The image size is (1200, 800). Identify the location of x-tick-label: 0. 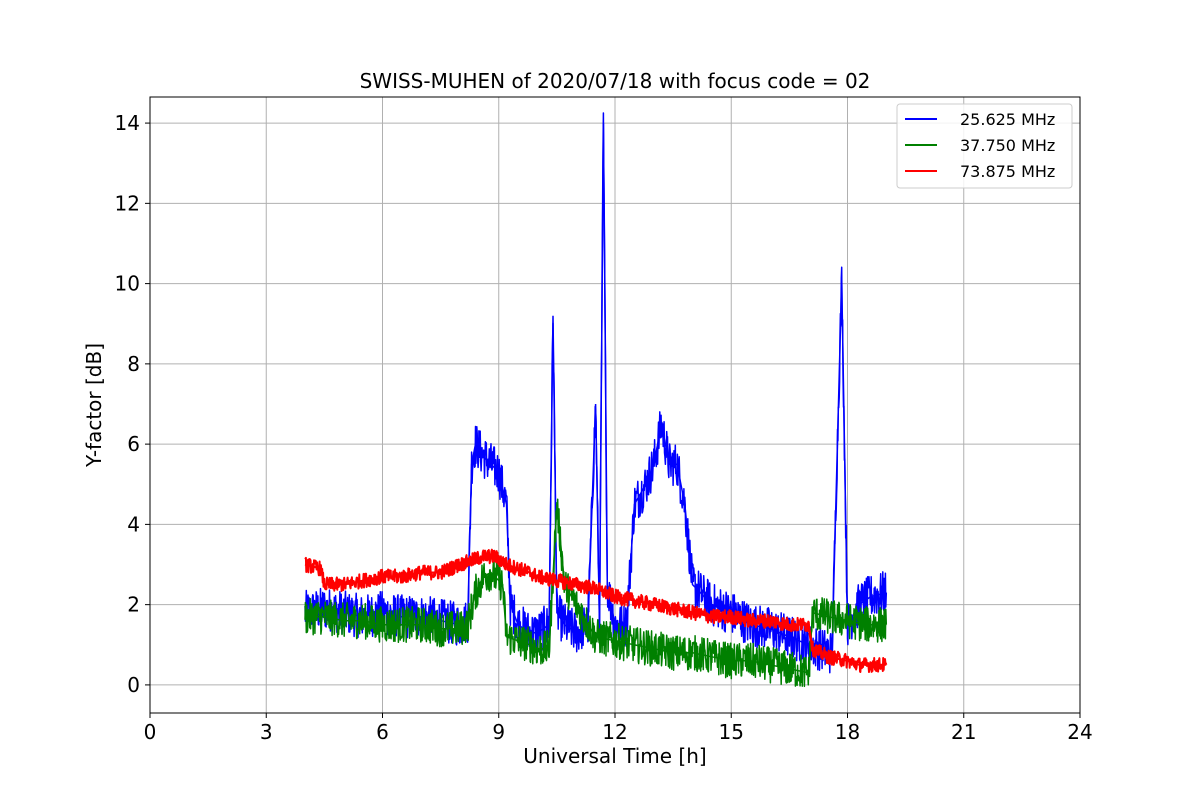
(150, 732).